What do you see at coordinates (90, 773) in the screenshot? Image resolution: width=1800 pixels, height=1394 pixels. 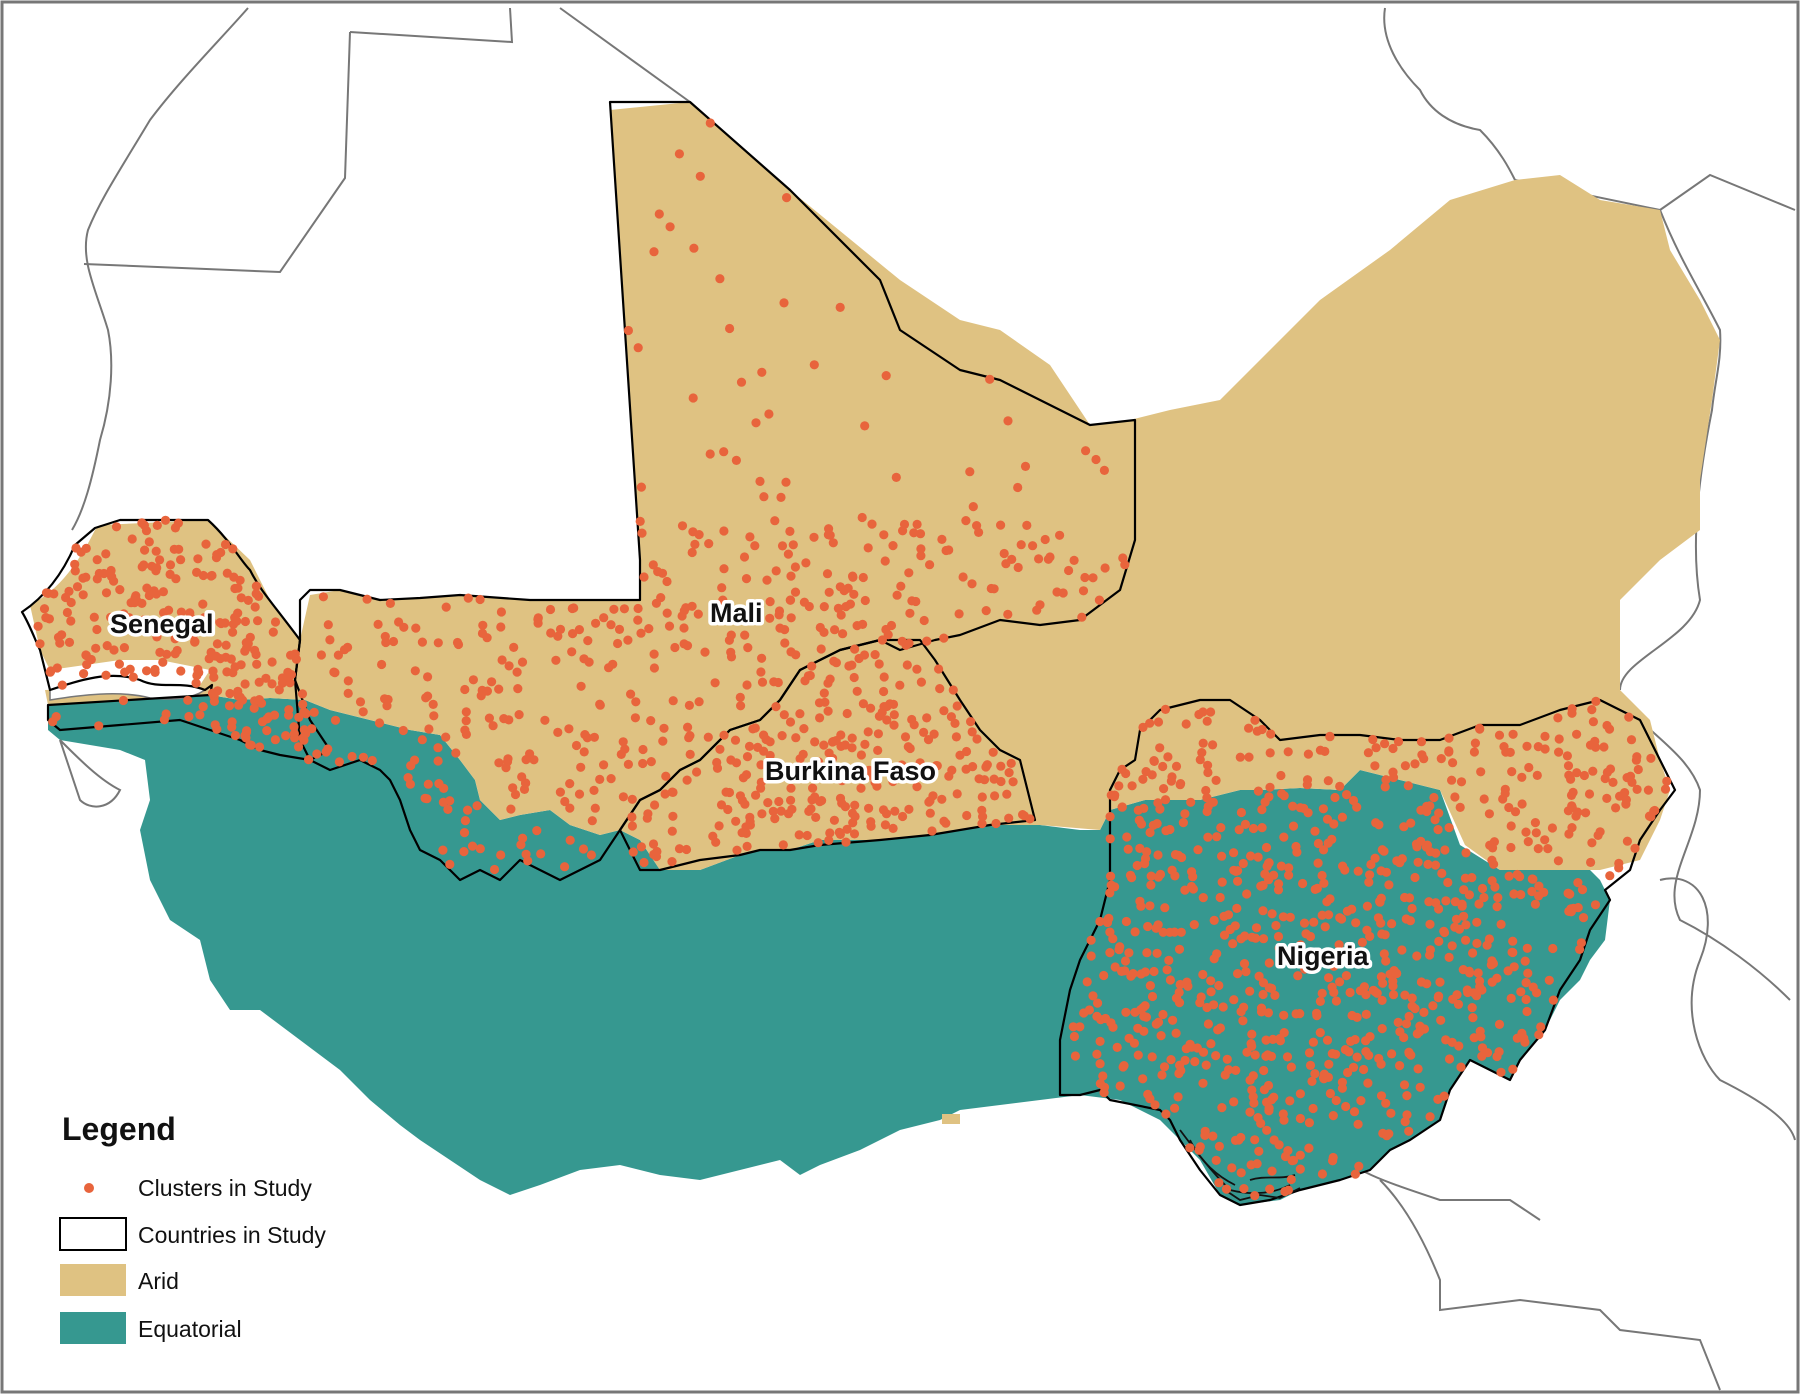 I see `guinea-bissau-coast` at bounding box center [90, 773].